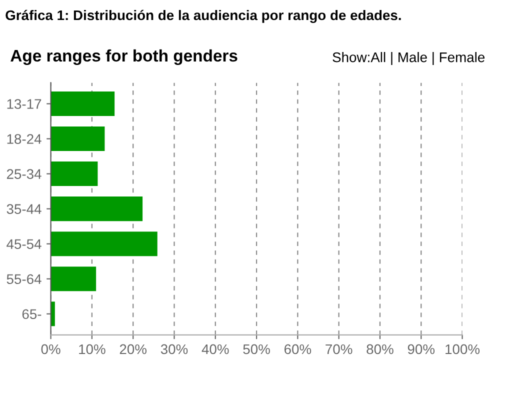 Image resolution: width=508 pixels, height=394 pixels. What do you see at coordinates (92, 349) in the screenshot?
I see `x-tick-label: 10%` at bounding box center [92, 349].